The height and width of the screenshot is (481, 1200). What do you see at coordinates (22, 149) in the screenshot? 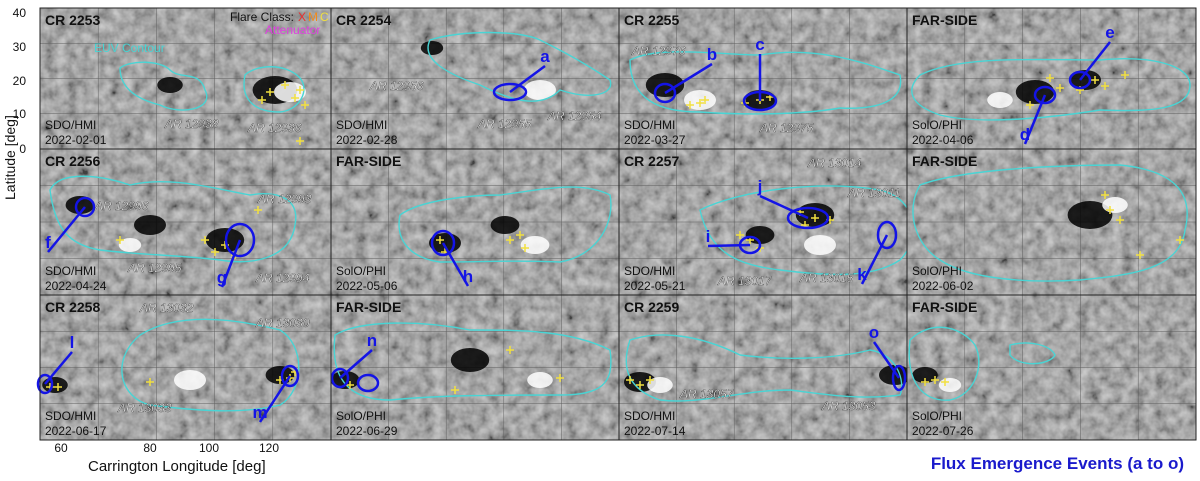
I see `y-tick-label: 0` at bounding box center [22, 149].